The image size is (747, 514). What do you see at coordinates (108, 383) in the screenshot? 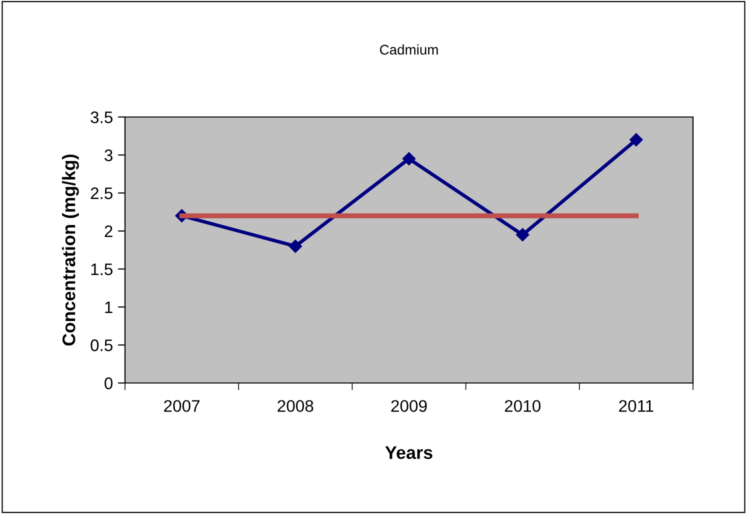
I see `y-tick-label: 0` at bounding box center [108, 383].